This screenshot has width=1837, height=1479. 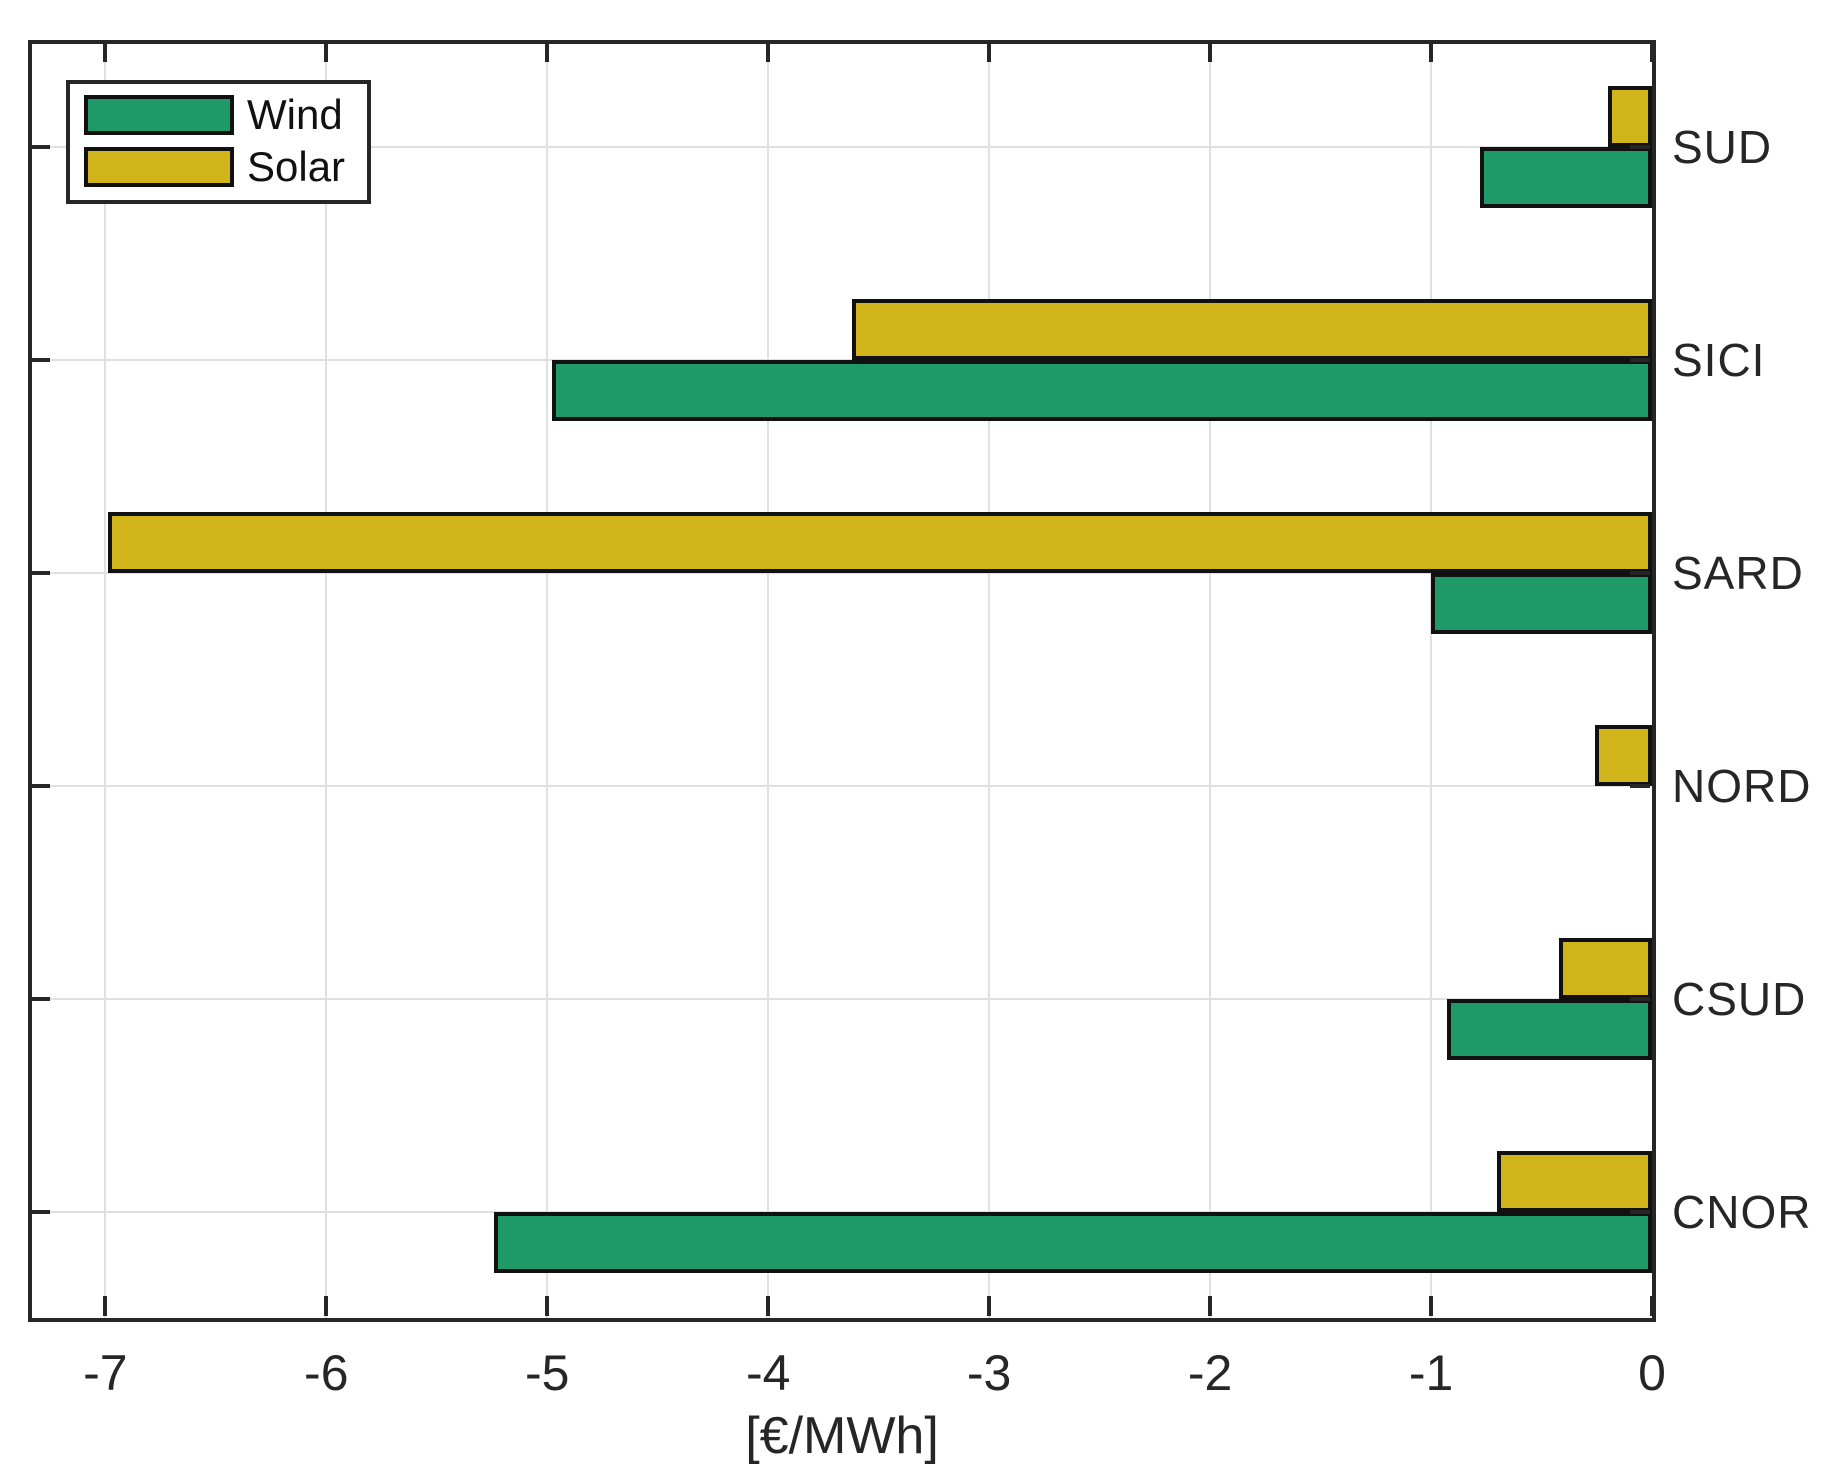 What do you see at coordinates (842, 1436) in the screenshot?
I see `x-axis-label: [€/MWh]` at bounding box center [842, 1436].